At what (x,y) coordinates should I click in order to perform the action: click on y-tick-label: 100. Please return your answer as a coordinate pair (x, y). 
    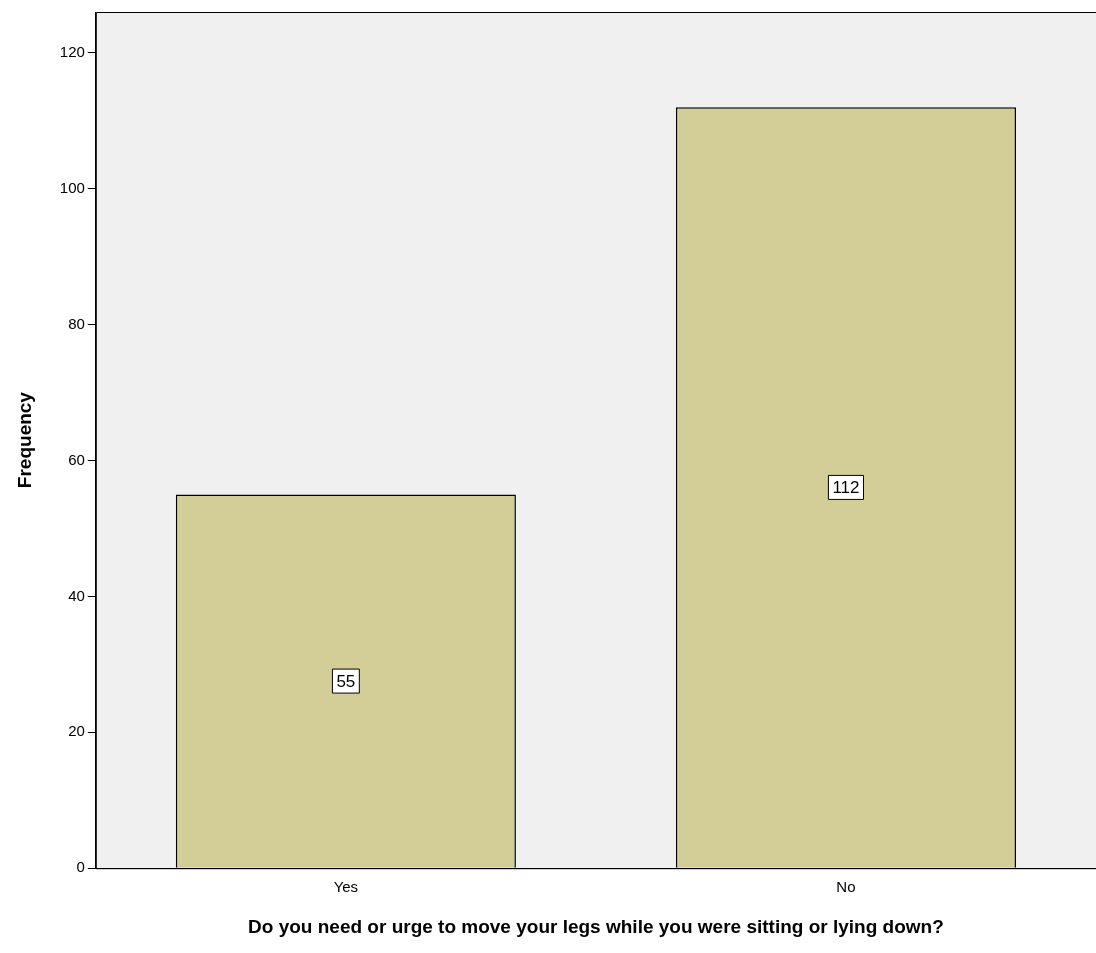
    Looking at the image, I should click on (72, 187).